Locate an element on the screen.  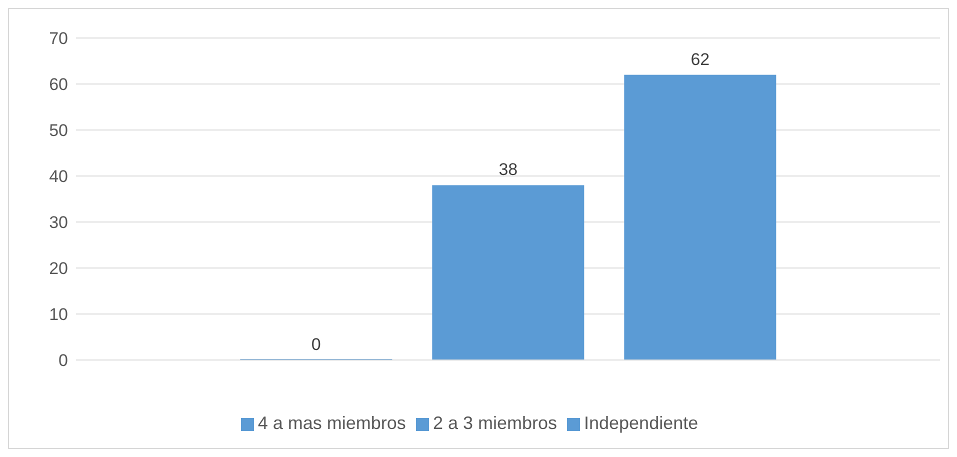
y-tick-label: 10 is located at coordinates (58, 314).